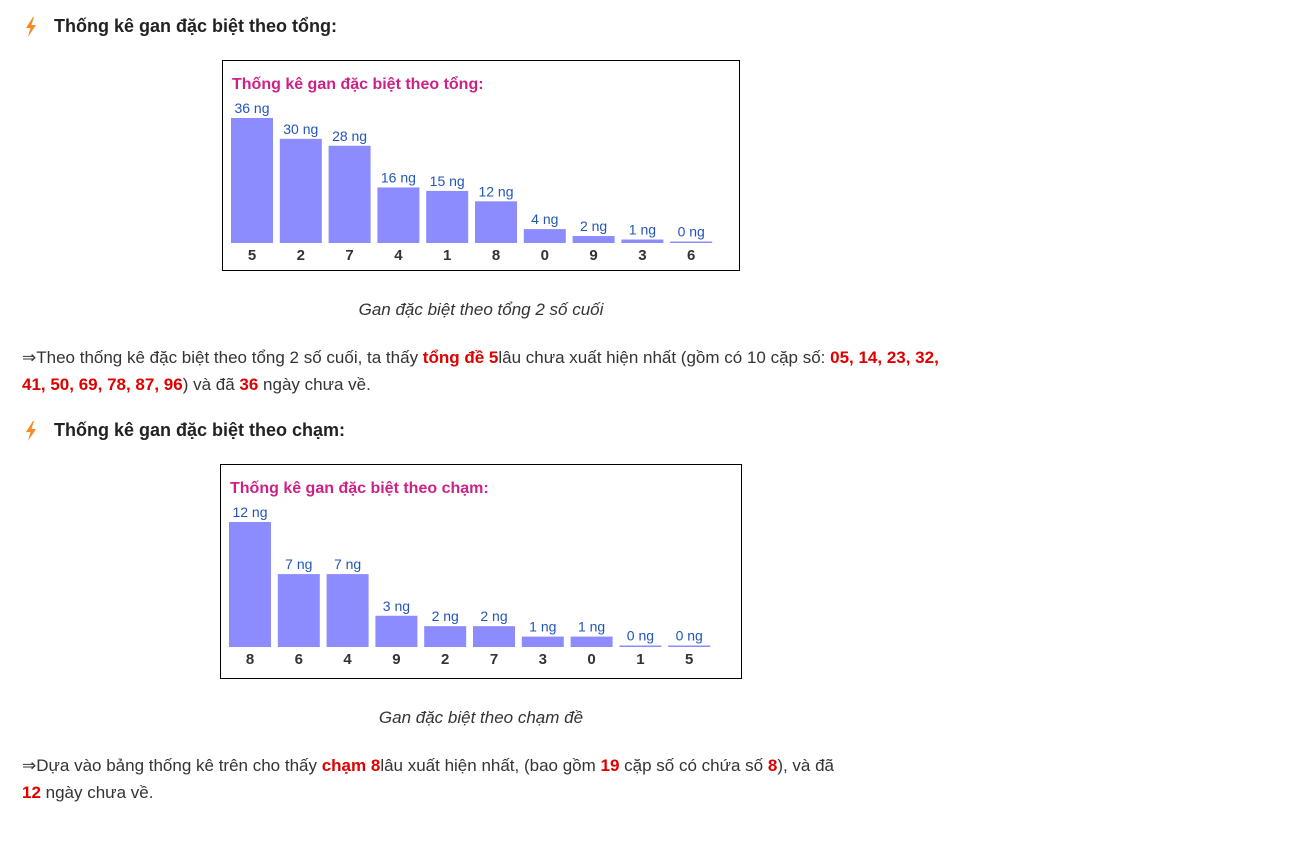  Describe the element at coordinates (211, 384) in the screenshot. I see `para-text: ) và đã` at that location.